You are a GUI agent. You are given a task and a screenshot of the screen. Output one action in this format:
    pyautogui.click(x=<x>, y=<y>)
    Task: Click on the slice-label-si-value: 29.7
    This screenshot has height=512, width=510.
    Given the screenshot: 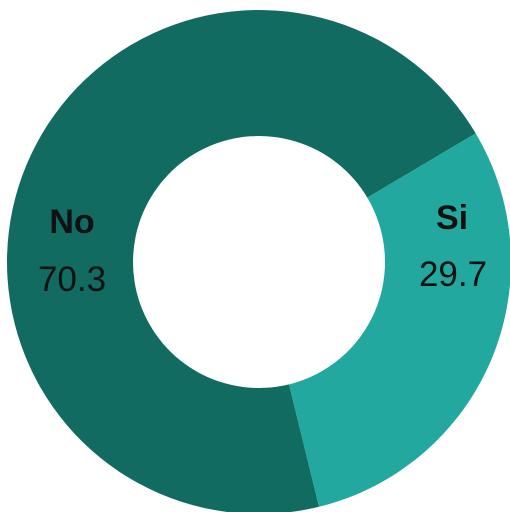 What is the action you would take?
    pyautogui.click(x=453, y=274)
    